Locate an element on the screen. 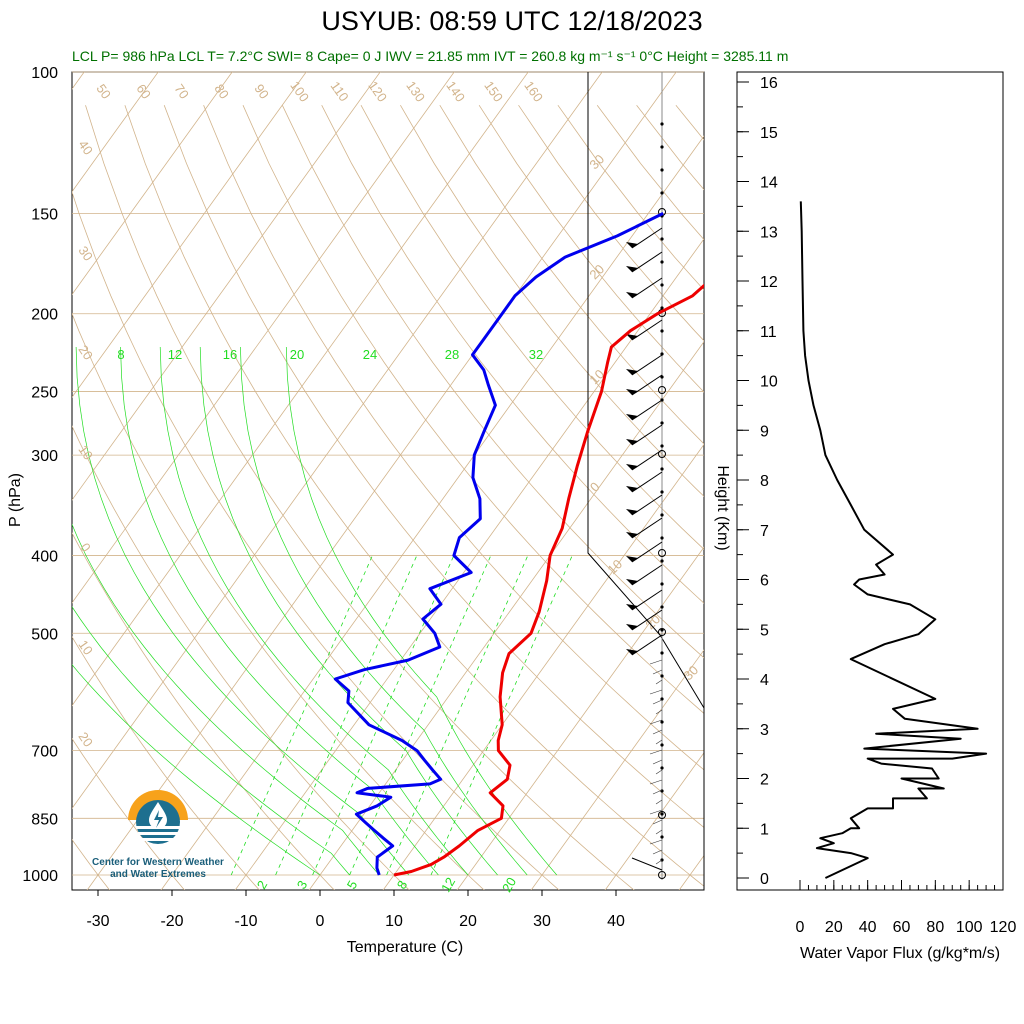 The height and width of the screenshot is (1024, 1024). mixing-ratio-top-label: 32 is located at coordinates (536, 354).